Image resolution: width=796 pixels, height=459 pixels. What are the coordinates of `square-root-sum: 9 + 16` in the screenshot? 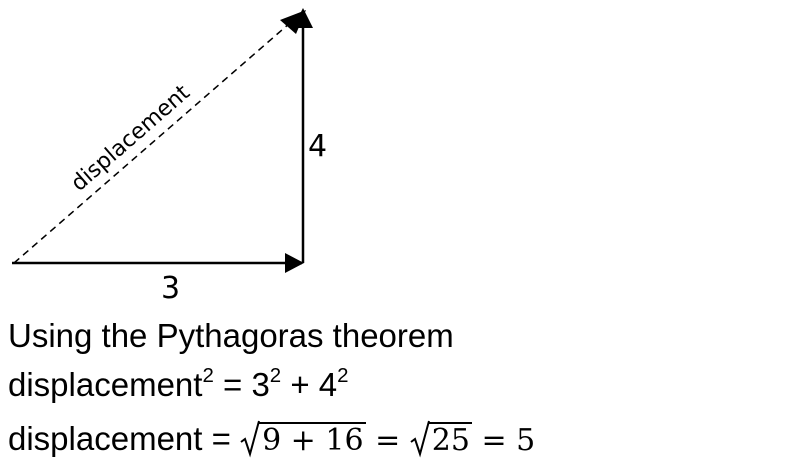 It's located at (303, 439).